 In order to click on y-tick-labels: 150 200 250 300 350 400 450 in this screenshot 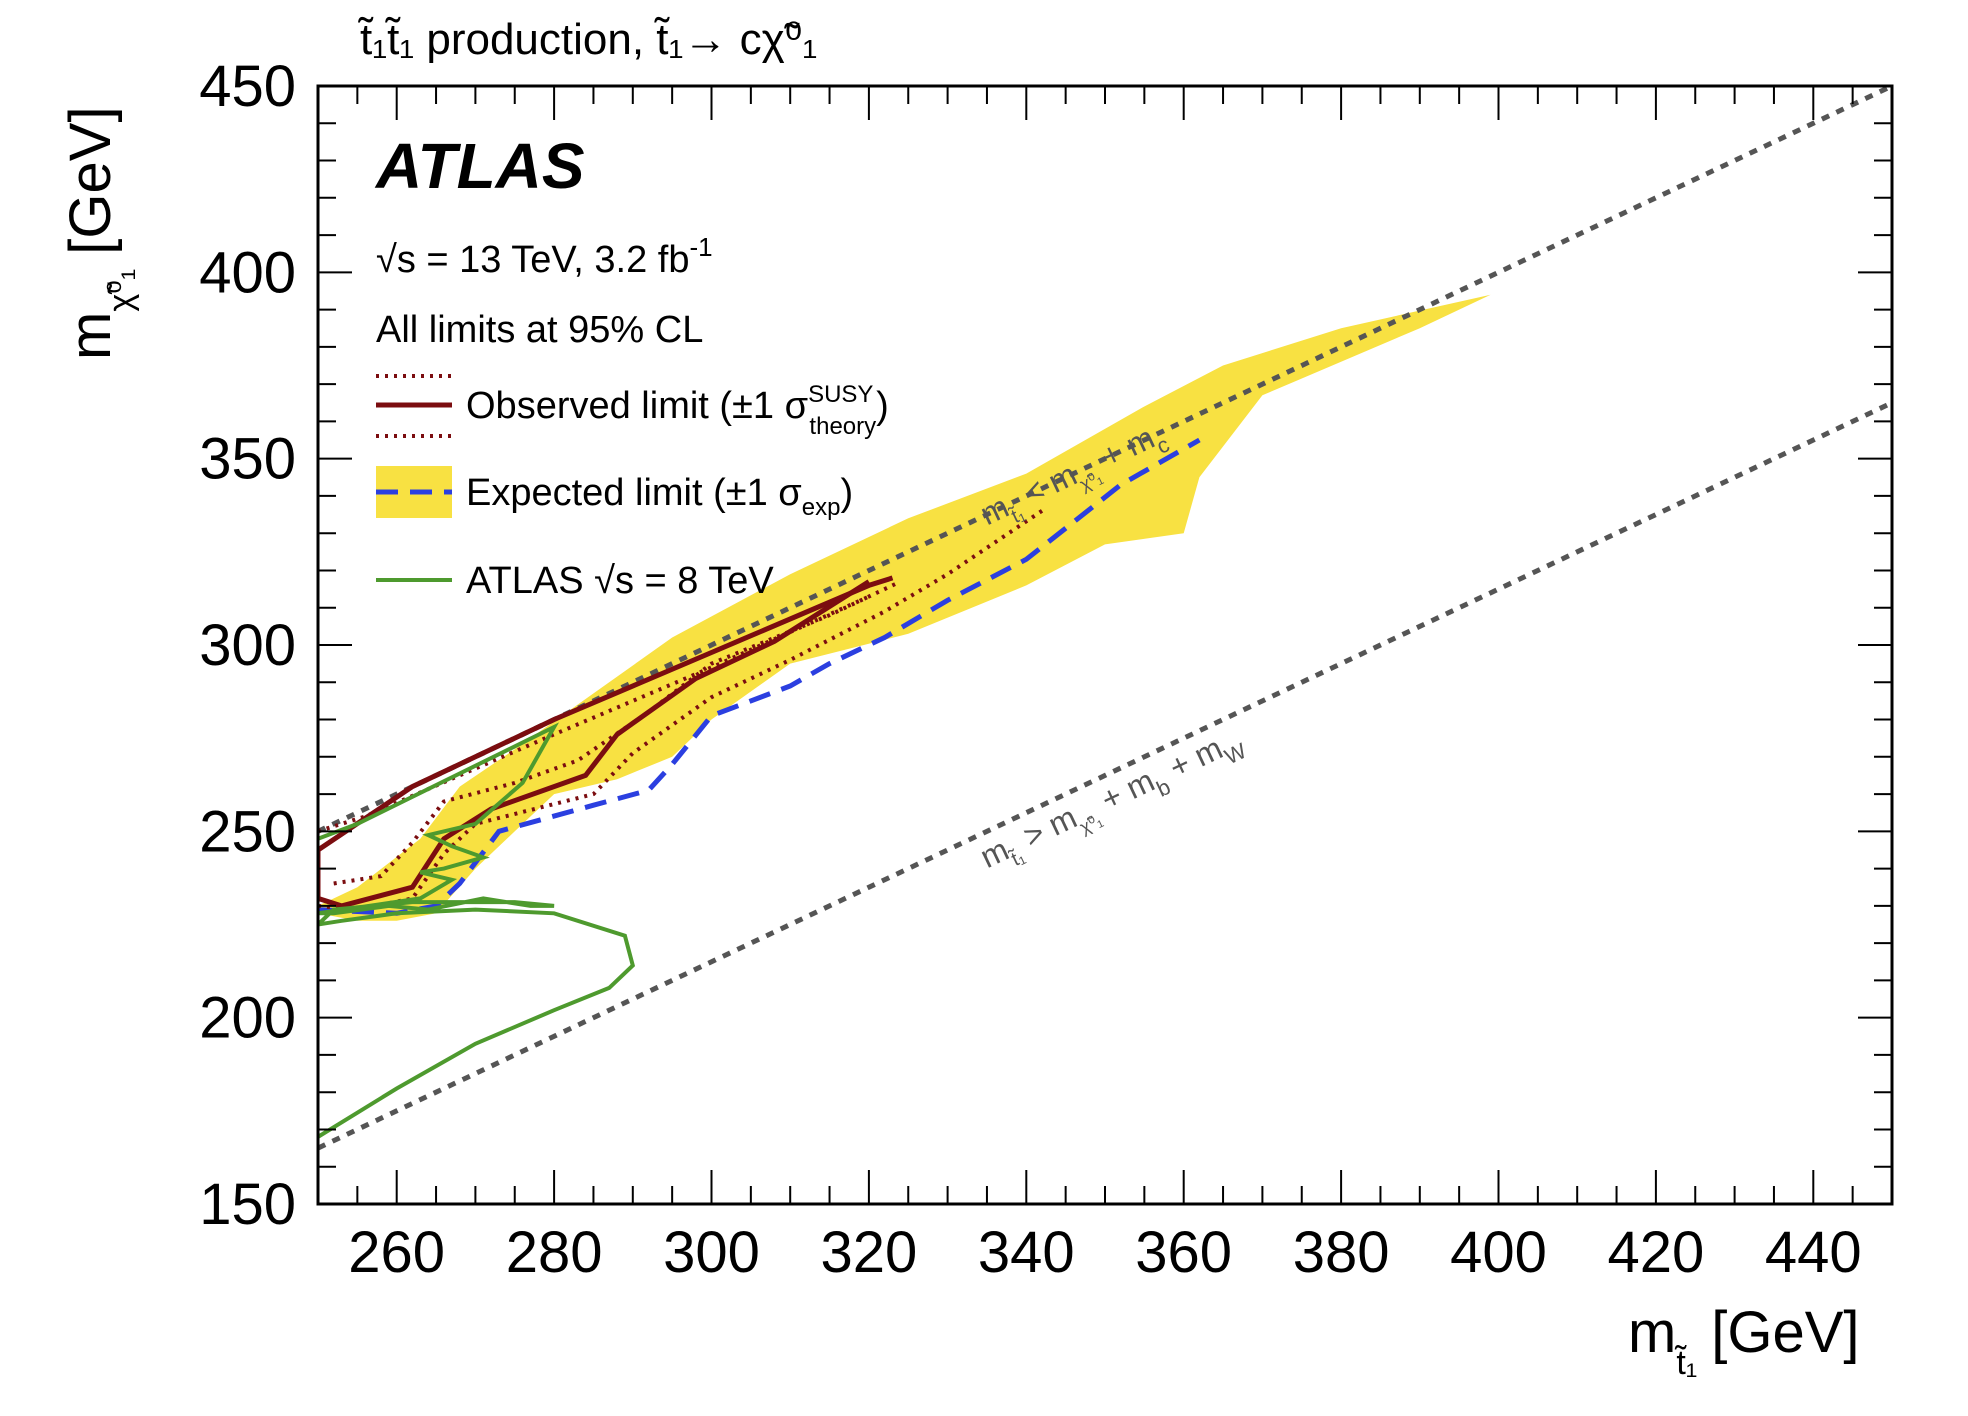, I will do `click(247, 645)`.